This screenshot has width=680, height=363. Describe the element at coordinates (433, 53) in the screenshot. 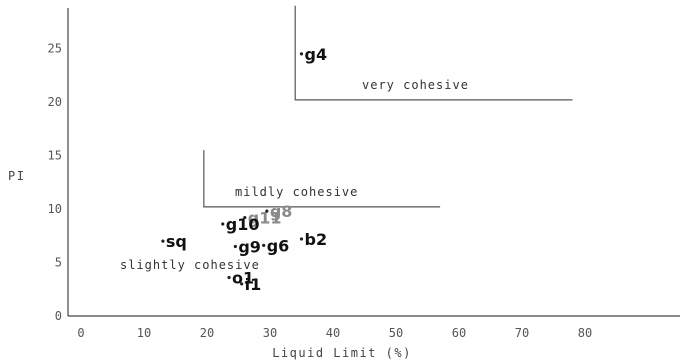

I see `very-cohesive-boundary` at that location.